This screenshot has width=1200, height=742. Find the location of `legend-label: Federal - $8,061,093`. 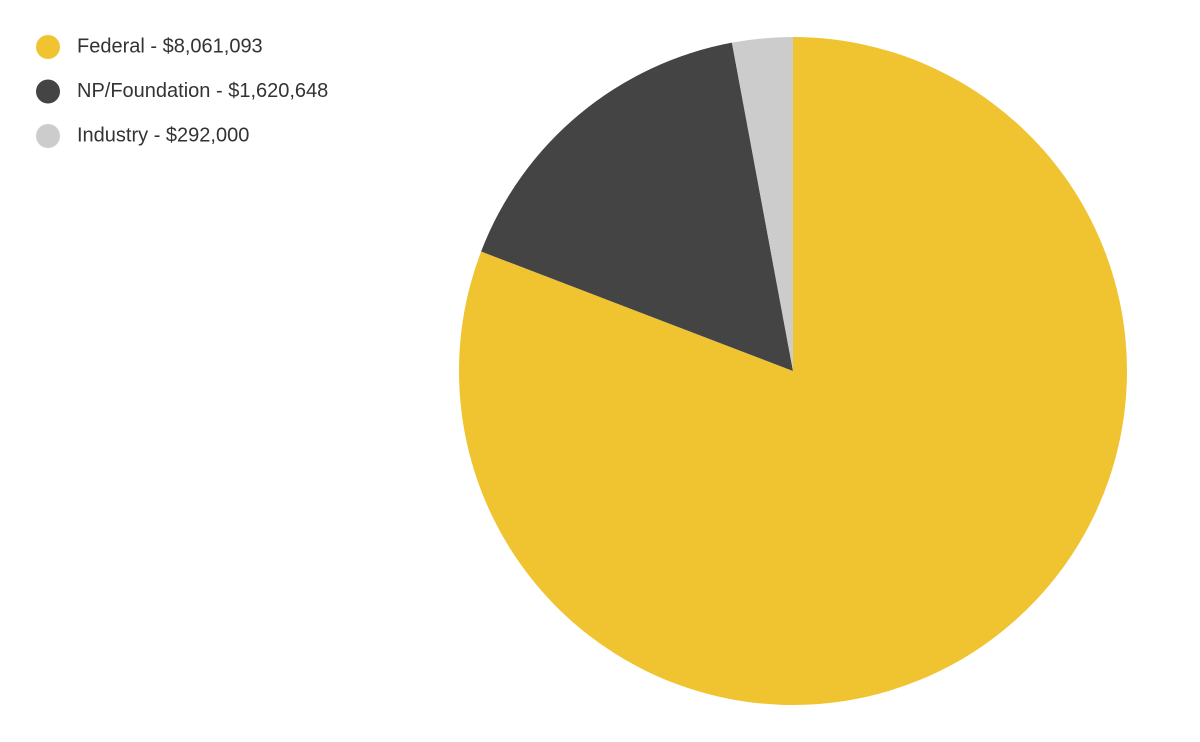

legend-label: Federal - $8,061,093 is located at coordinates (170, 46).